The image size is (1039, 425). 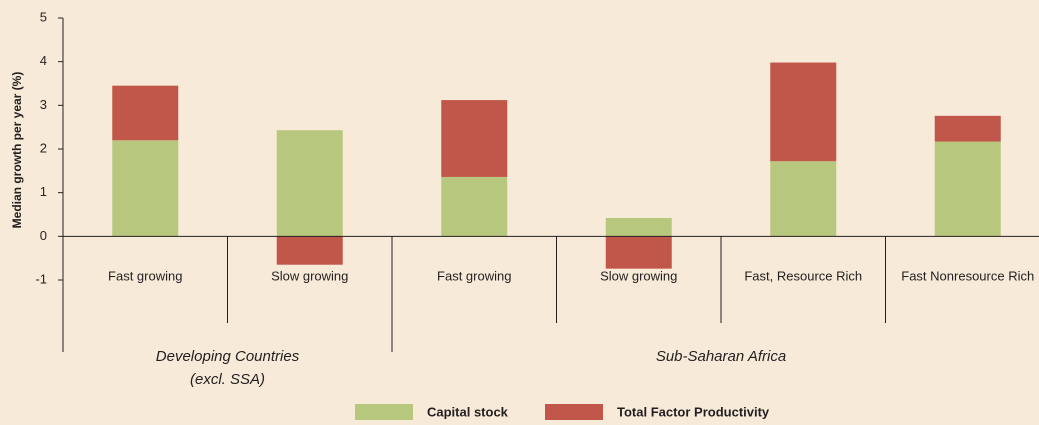 I want to click on group-label: (excl. SSA), so click(x=227, y=379).